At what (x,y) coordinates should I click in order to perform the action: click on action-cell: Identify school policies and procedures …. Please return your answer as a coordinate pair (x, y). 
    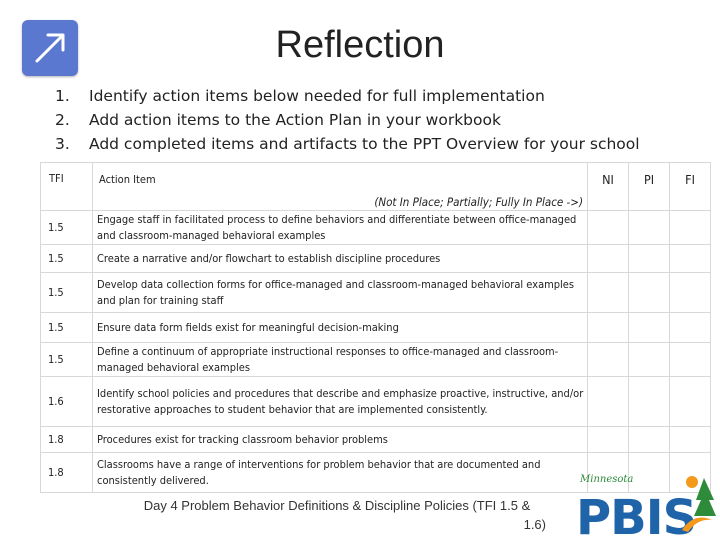
    Looking at the image, I should click on (340, 401).